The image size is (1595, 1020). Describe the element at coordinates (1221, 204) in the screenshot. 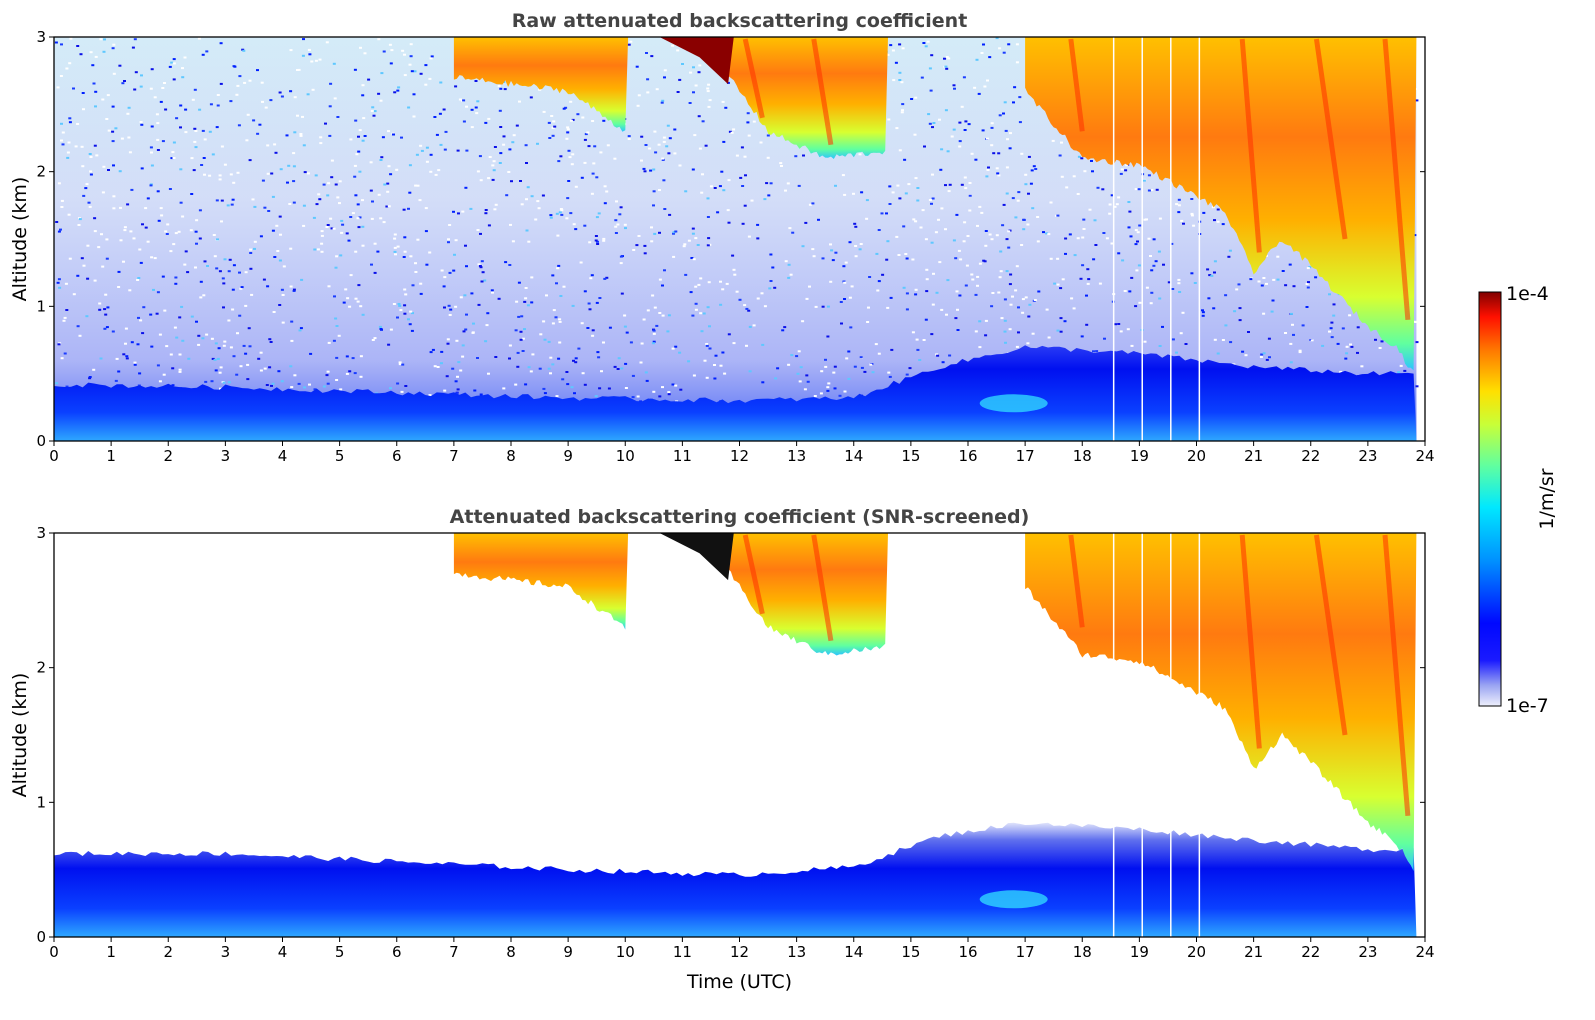

I see `cloud-layer` at that location.